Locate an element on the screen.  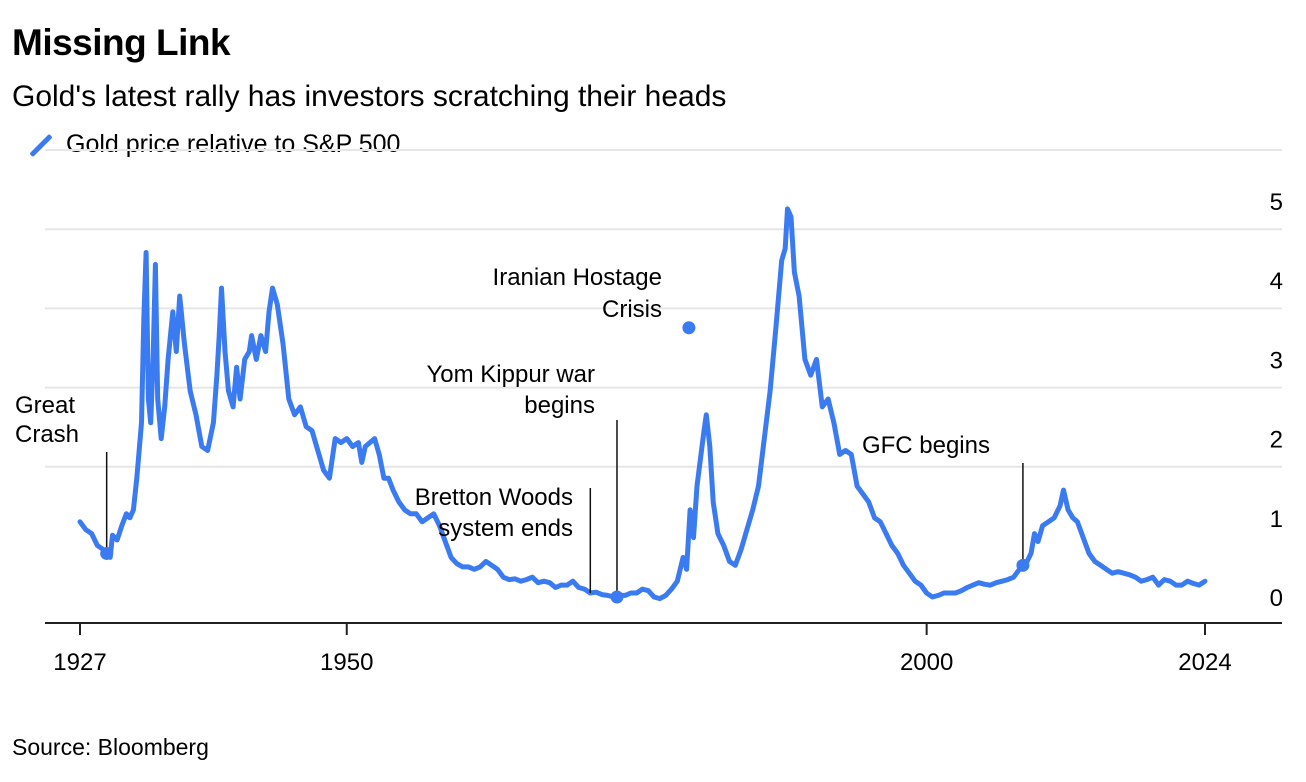
y-tick-label: 1 is located at coordinates (1276, 519).